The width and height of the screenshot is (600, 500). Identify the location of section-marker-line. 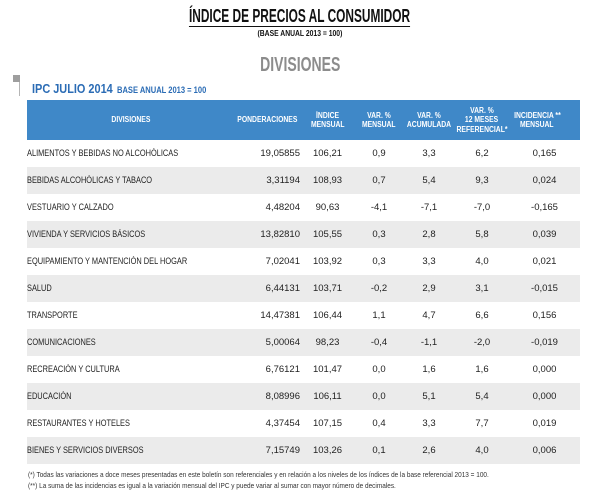
(19, 89).